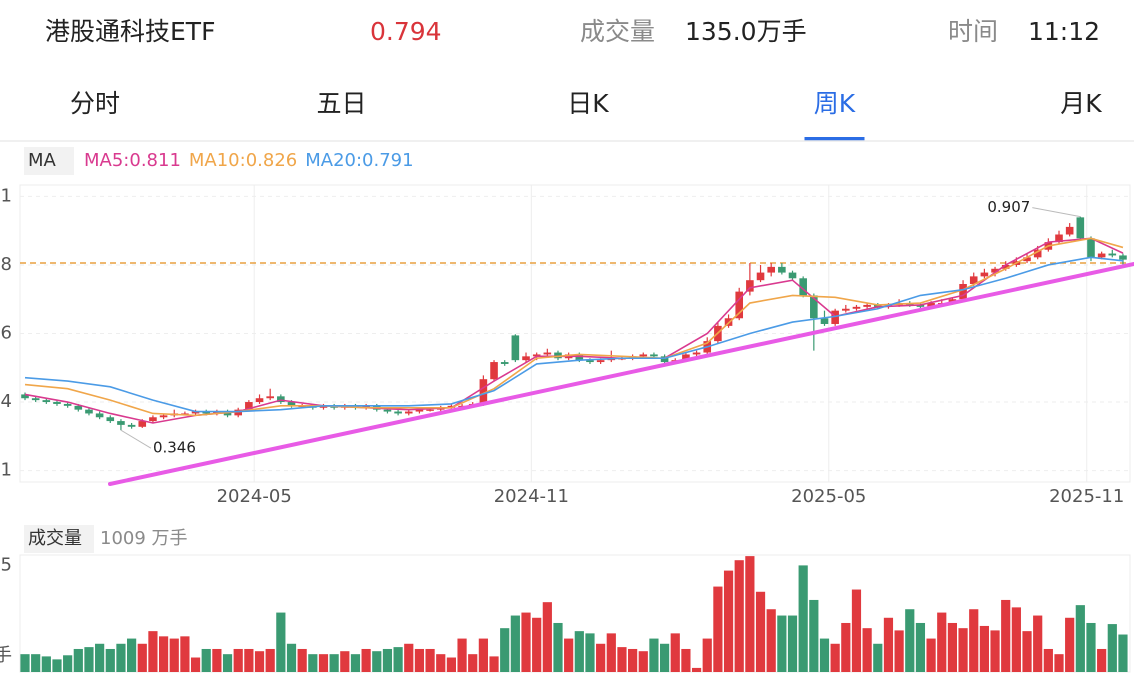 The width and height of the screenshot is (1134, 680). Describe the element at coordinates (341, 103) in the screenshot. I see `tab: 五日` at that location.